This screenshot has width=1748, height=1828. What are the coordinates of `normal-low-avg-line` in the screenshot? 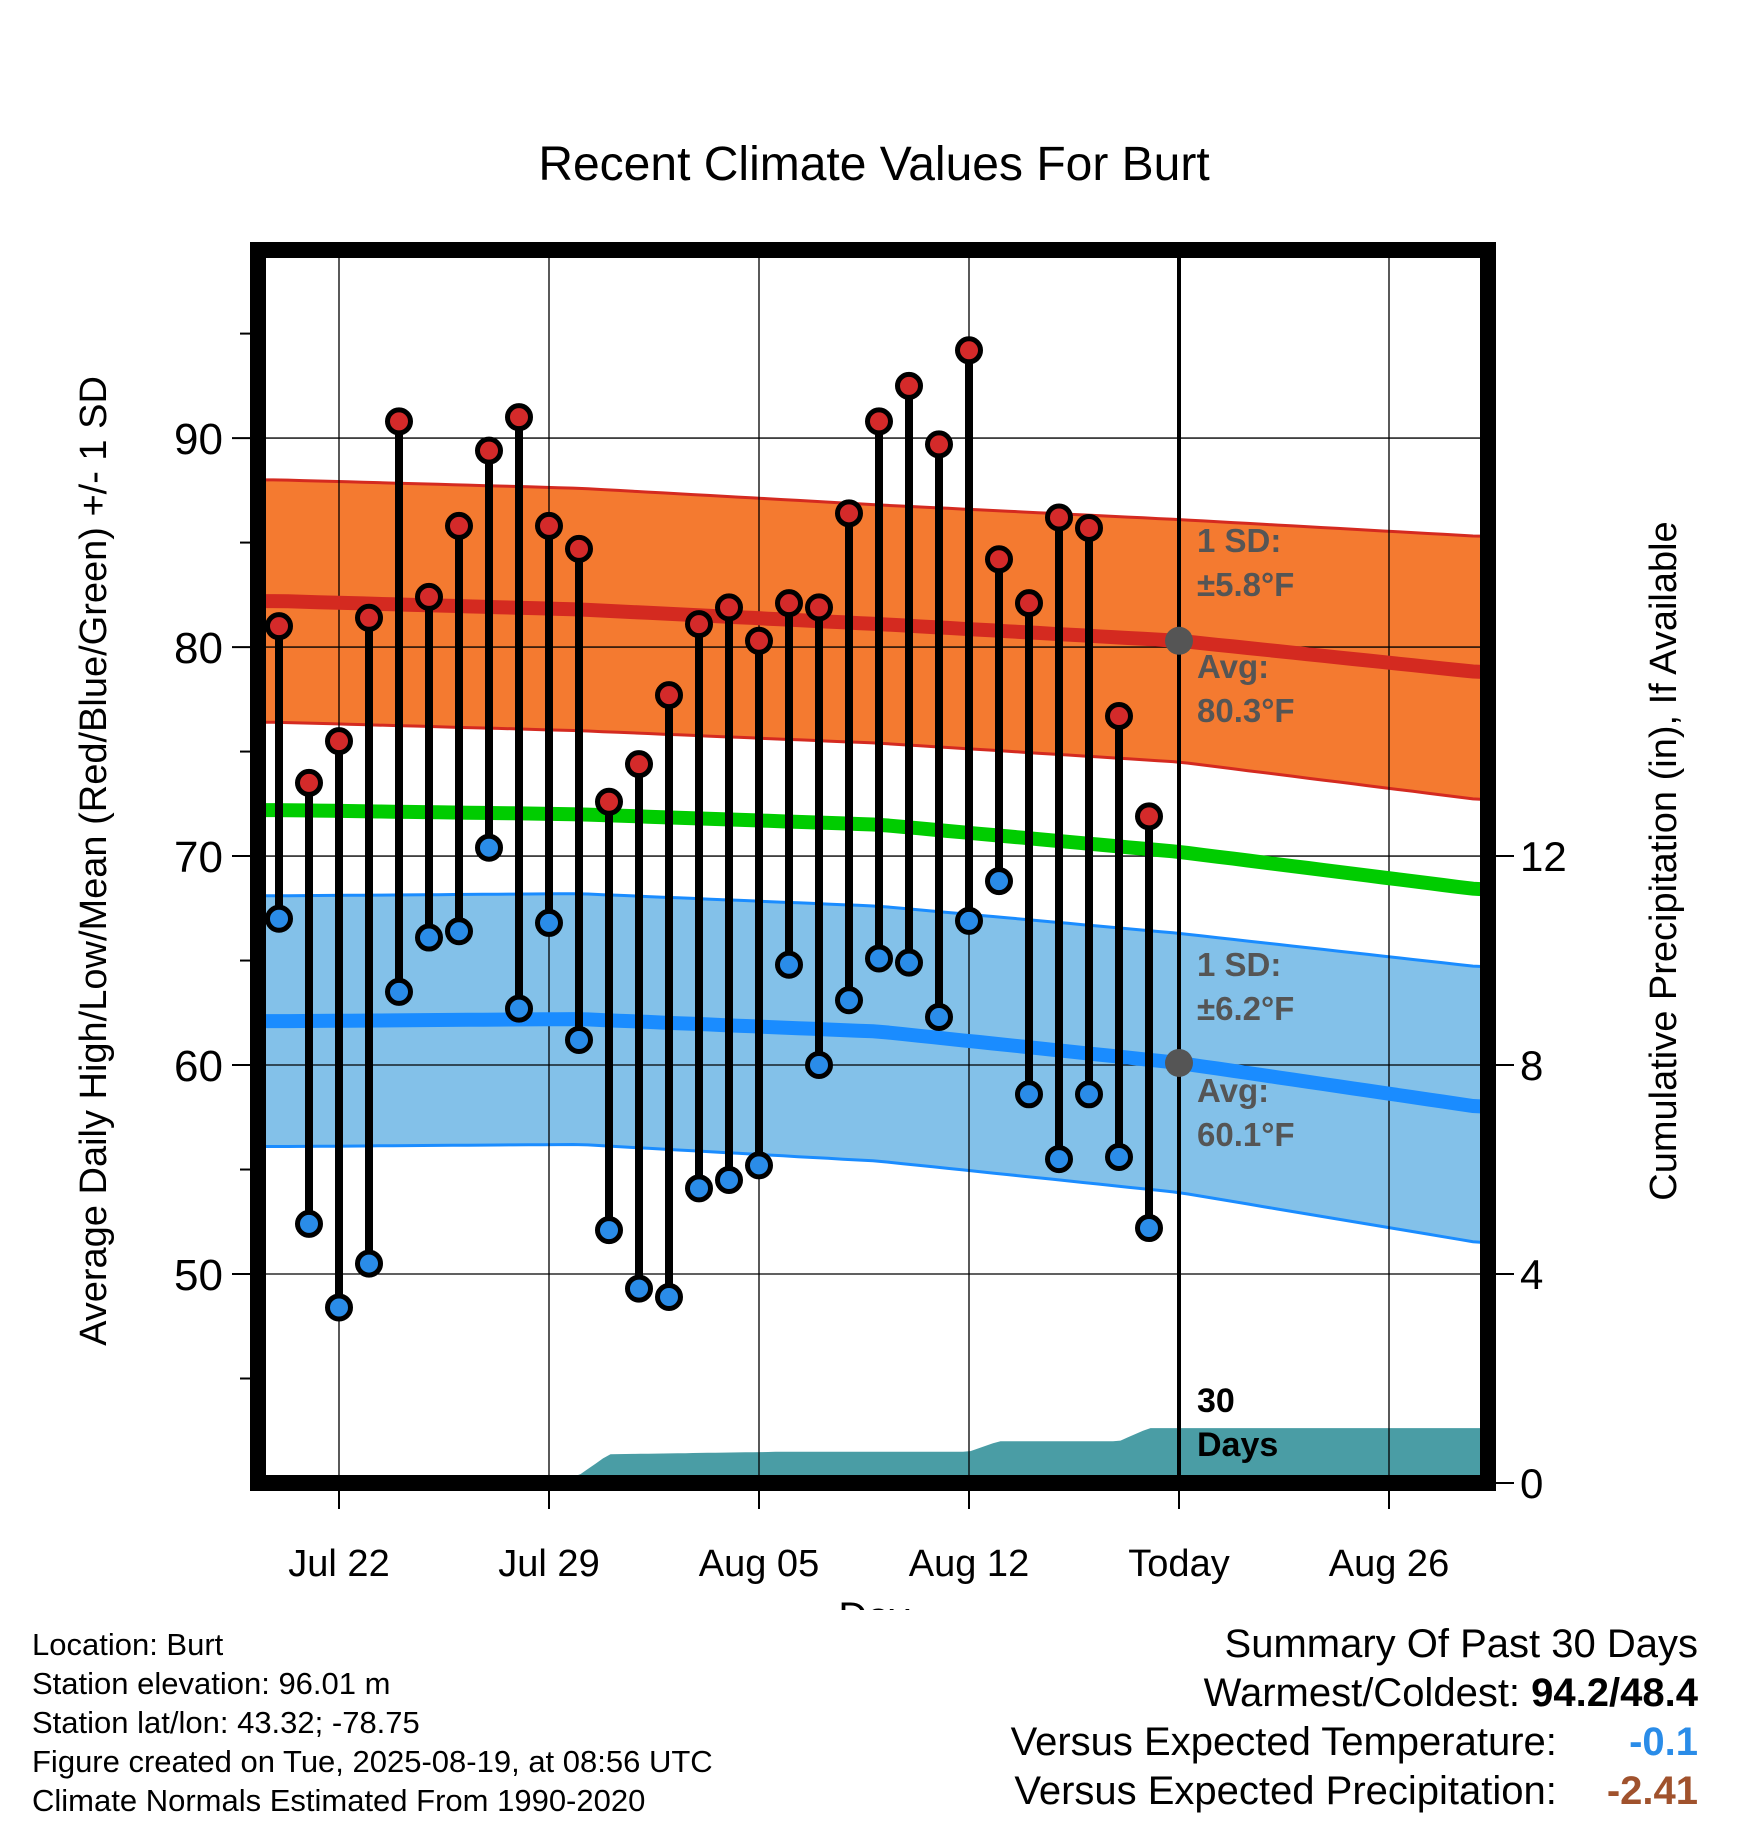 It's located at (873, 1063).